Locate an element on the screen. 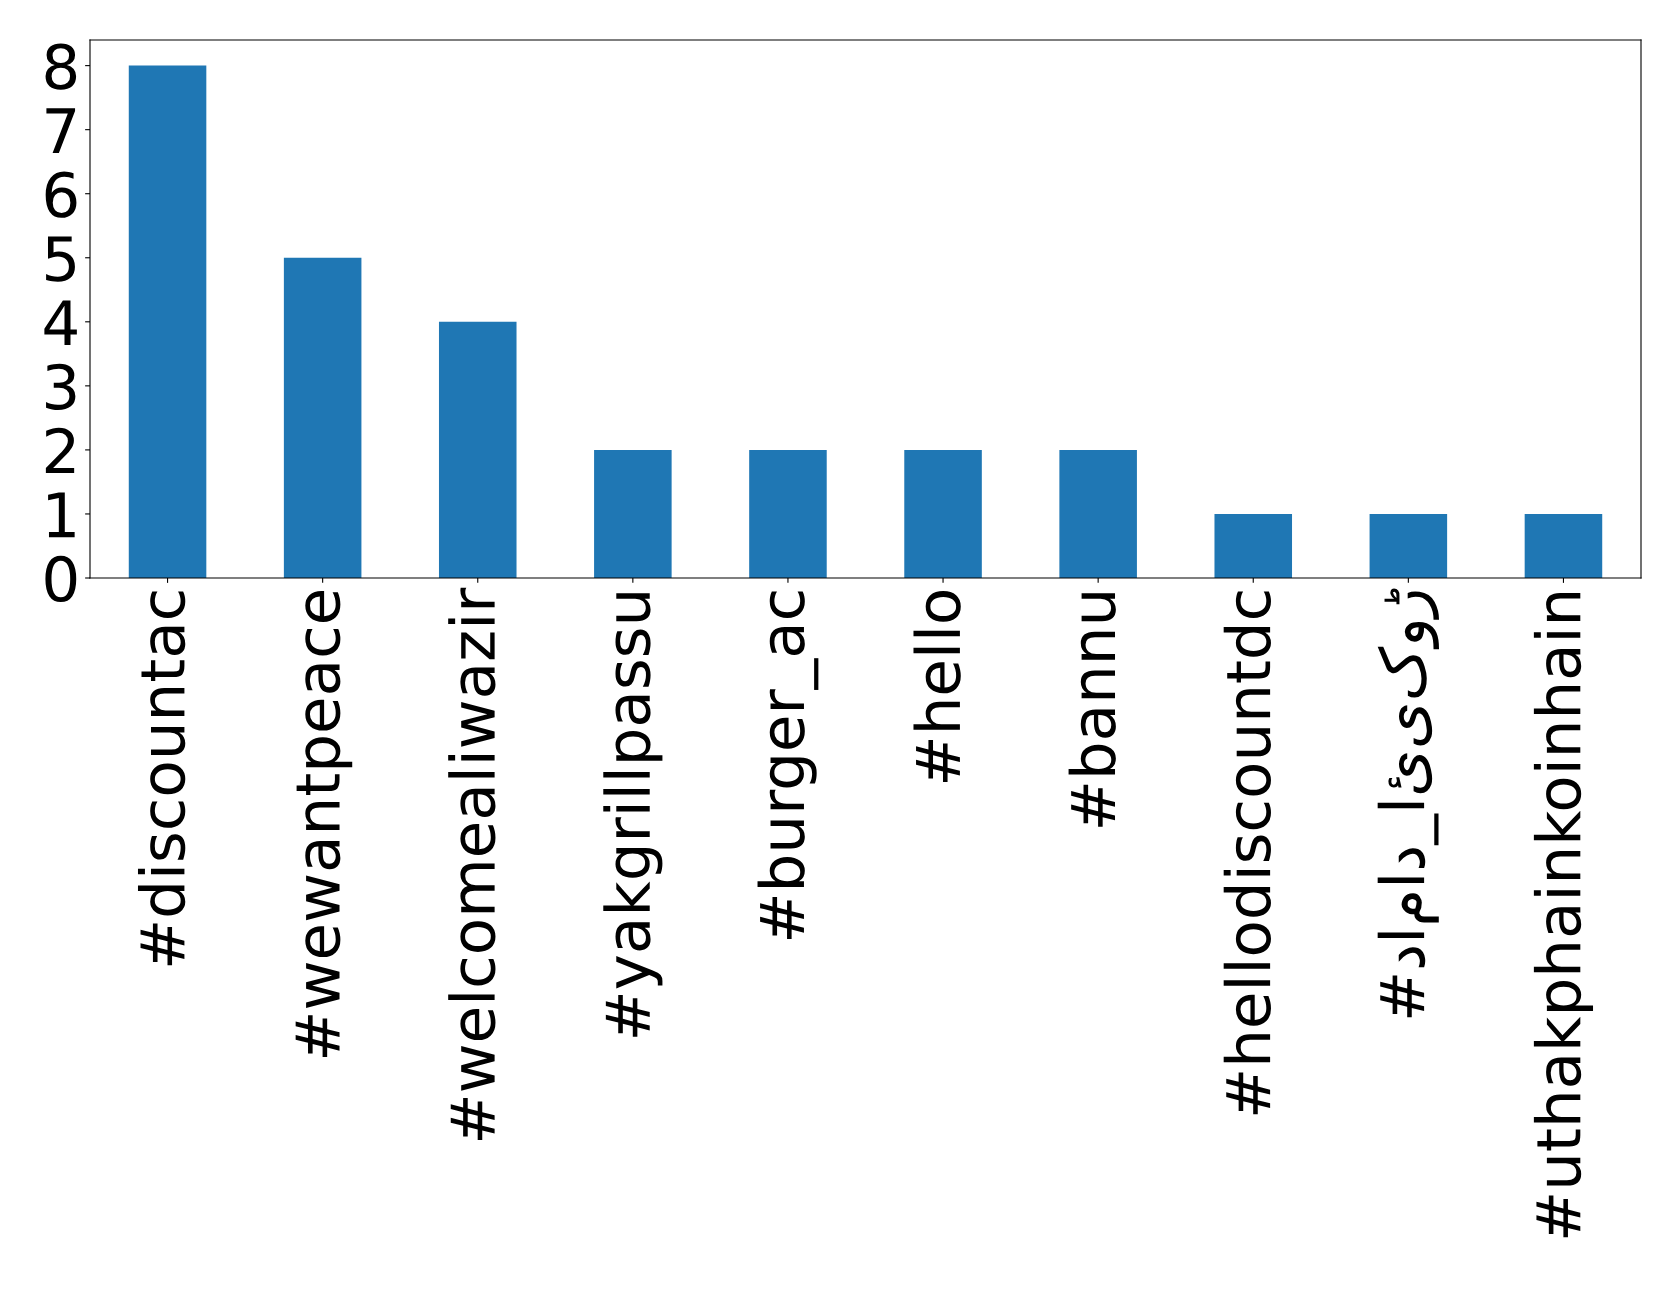  x-tick-label: #discountac is located at coordinates (161, 778).